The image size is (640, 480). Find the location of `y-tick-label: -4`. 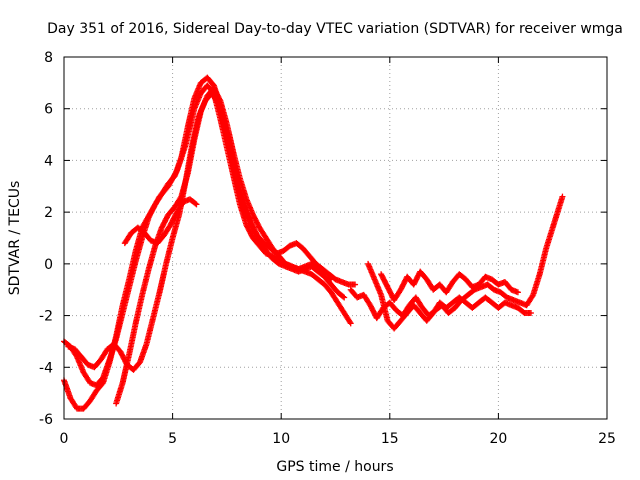

y-tick-label: -4 is located at coordinates (46, 368).